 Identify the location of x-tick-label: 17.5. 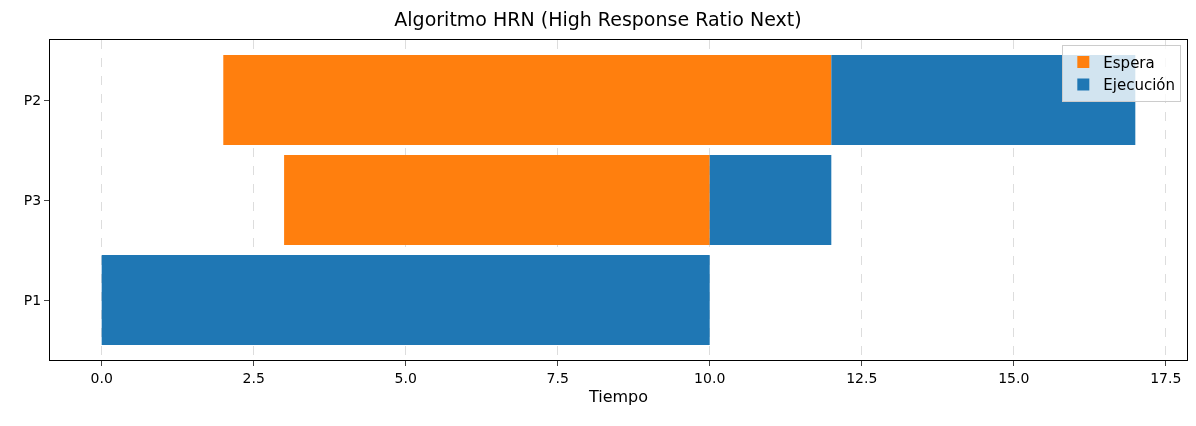
(1166, 377).